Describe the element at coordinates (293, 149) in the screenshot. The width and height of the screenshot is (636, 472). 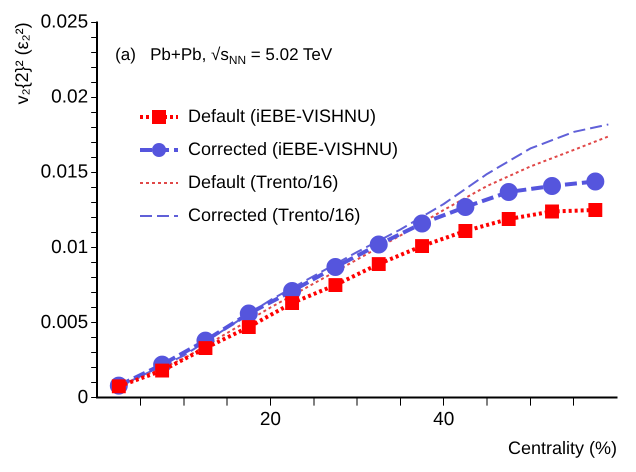
I see `legend-label: Corrected (iEBE-VISHNU)` at that location.